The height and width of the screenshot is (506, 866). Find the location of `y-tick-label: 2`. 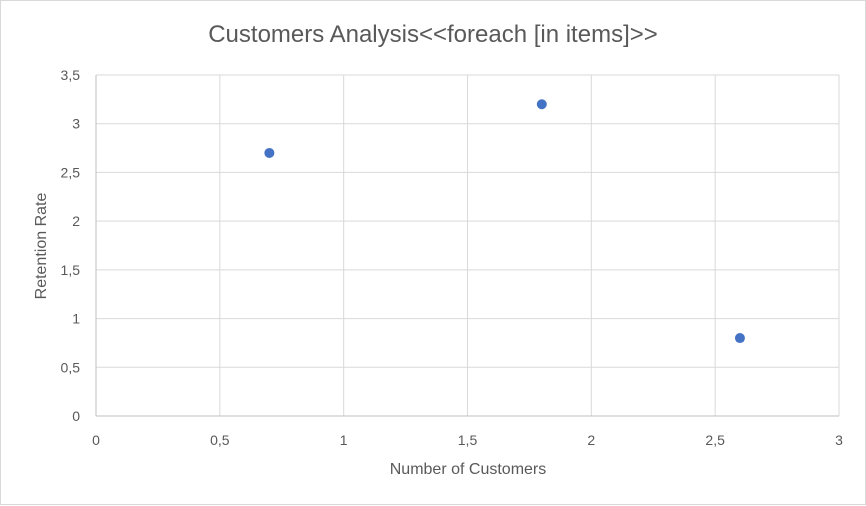

y-tick-label: 2 is located at coordinates (76, 221).